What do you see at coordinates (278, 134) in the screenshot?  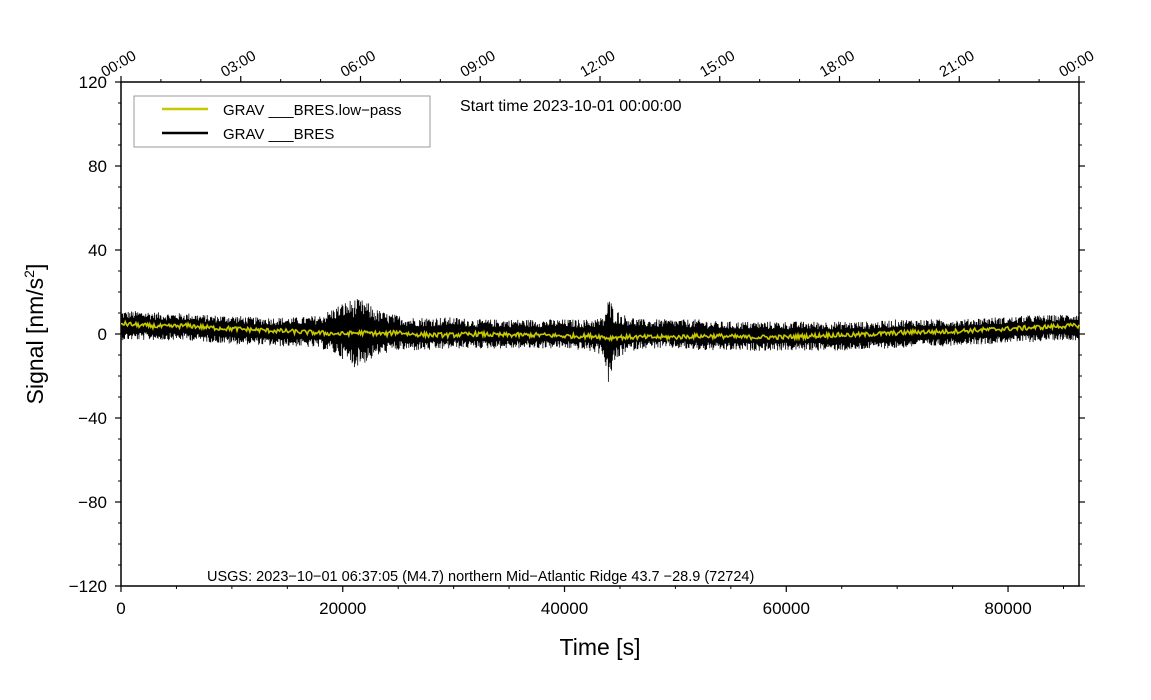 I see `legend-label-raw: GRAV ___BRES` at bounding box center [278, 134].